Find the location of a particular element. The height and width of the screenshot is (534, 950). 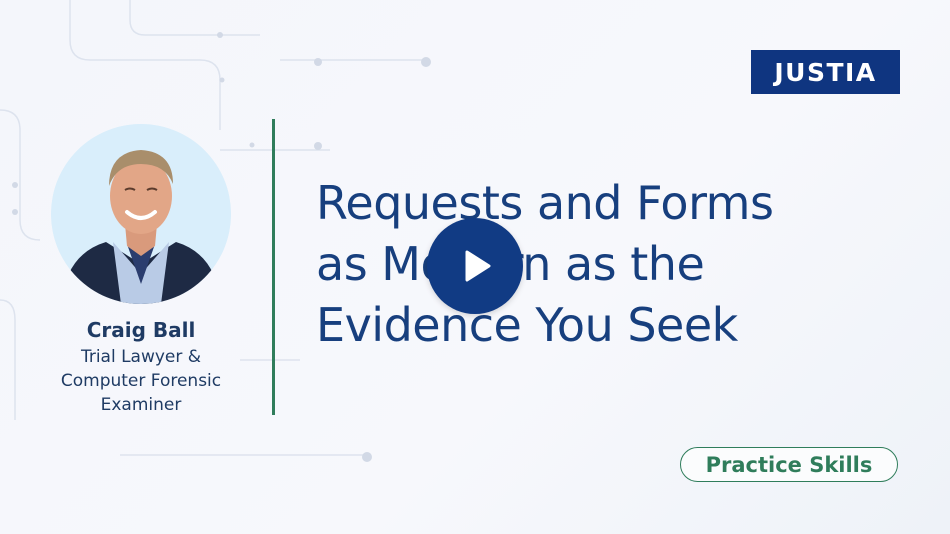

vertical-divider is located at coordinates (273, 267).